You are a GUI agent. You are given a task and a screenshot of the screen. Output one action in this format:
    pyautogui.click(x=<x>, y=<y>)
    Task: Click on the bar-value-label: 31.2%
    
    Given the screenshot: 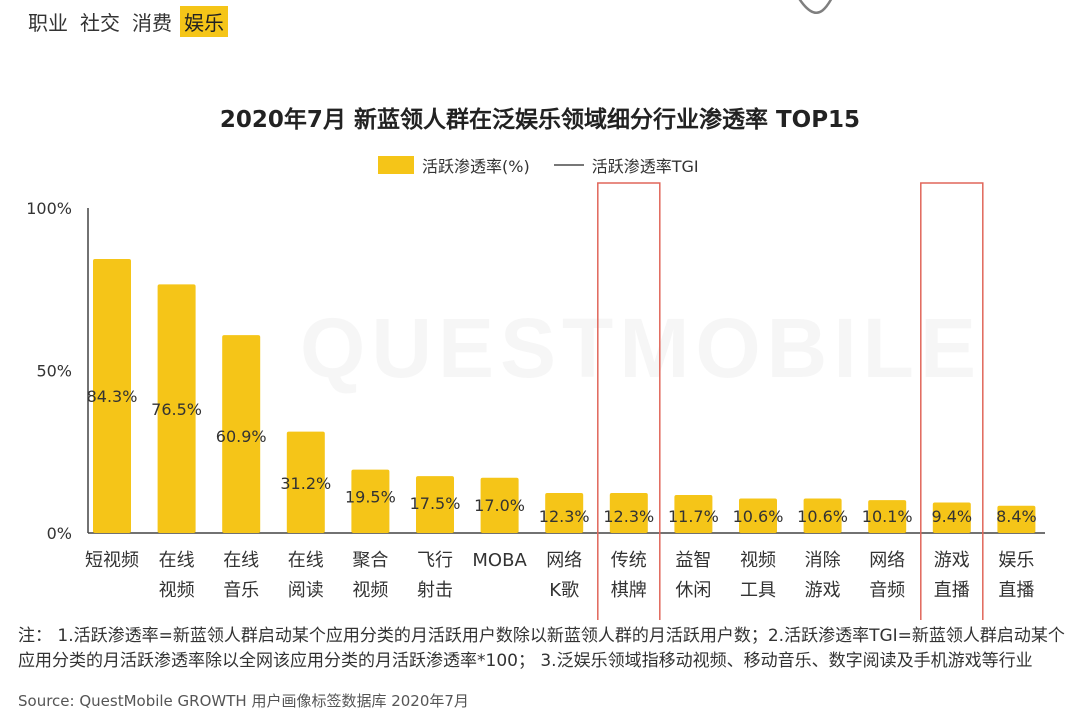 What is the action you would take?
    pyautogui.click(x=305, y=483)
    